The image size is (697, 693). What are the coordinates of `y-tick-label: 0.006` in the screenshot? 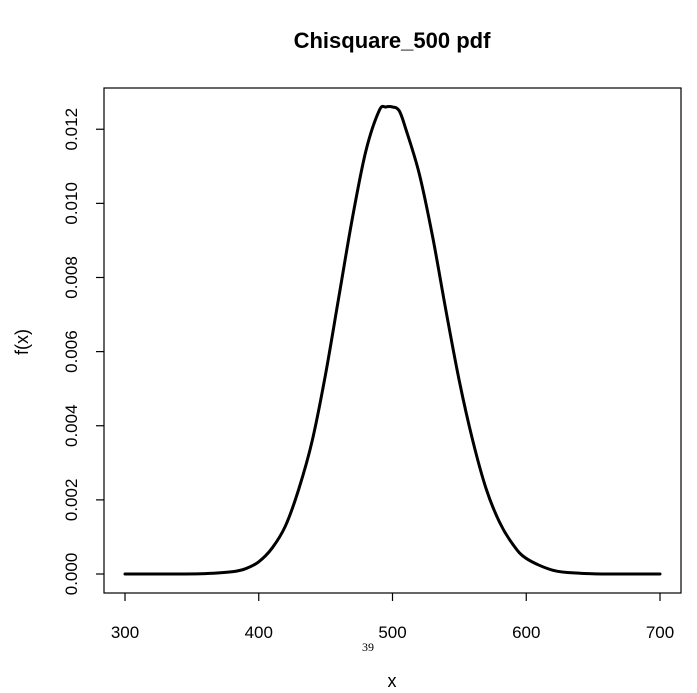 It's located at (71, 351).